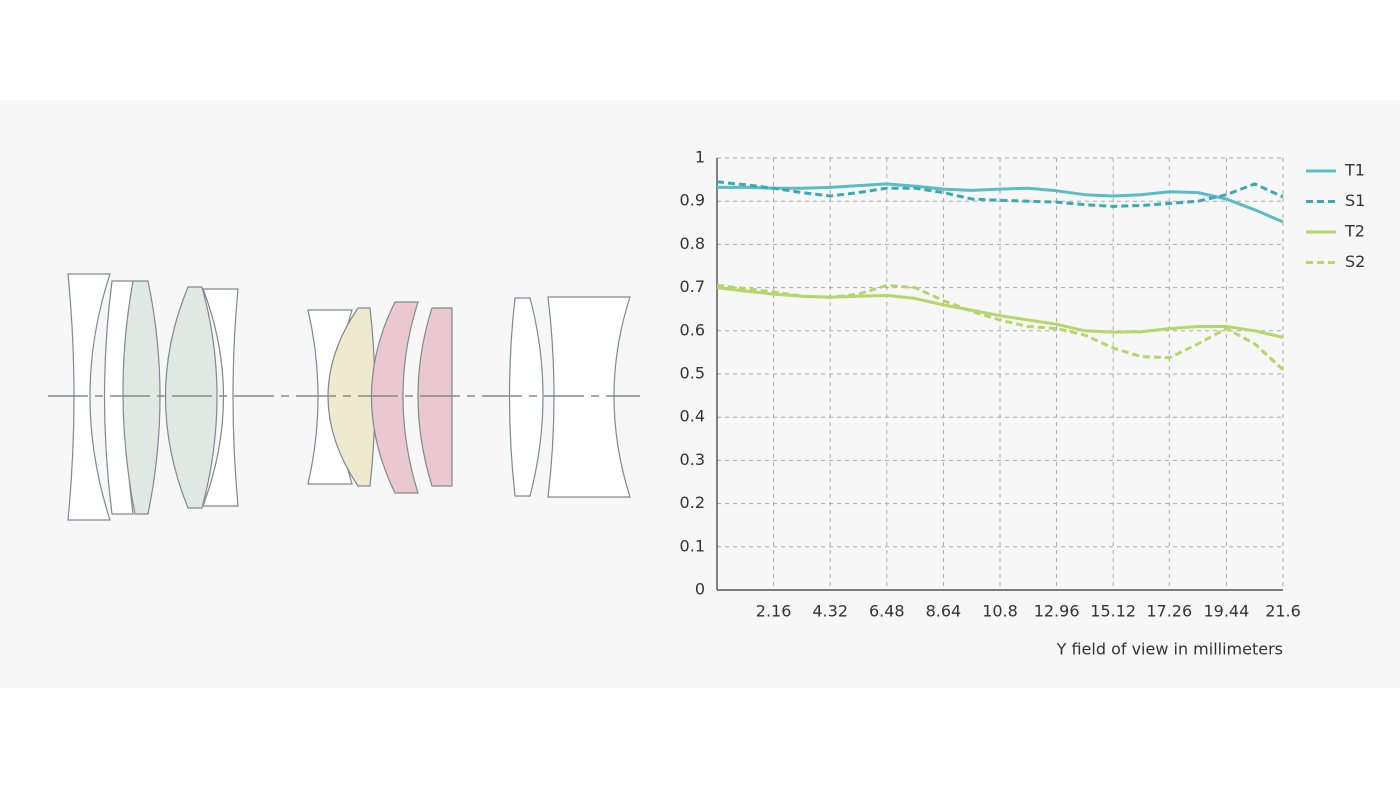 This screenshot has height=787, width=1400. What do you see at coordinates (1169, 611) in the screenshot?
I see `x-tick-label: 17.26` at bounding box center [1169, 611].